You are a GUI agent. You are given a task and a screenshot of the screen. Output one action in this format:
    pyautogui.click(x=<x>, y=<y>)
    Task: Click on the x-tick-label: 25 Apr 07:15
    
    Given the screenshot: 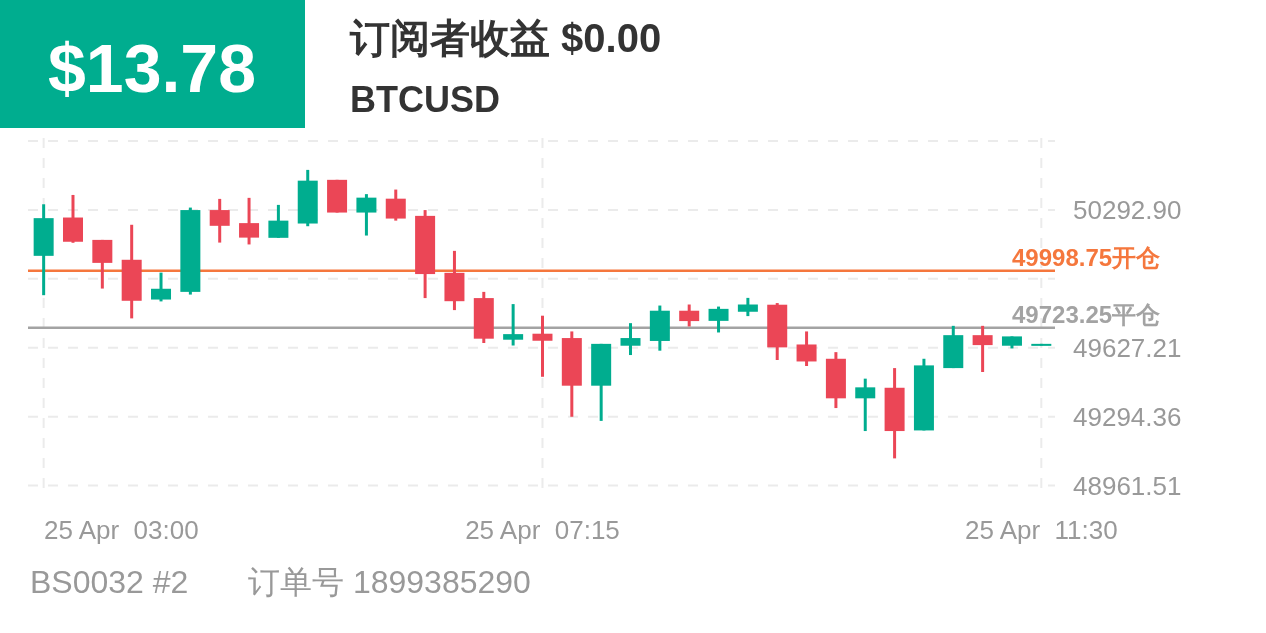 What is the action you would take?
    pyautogui.click(x=542, y=530)
    